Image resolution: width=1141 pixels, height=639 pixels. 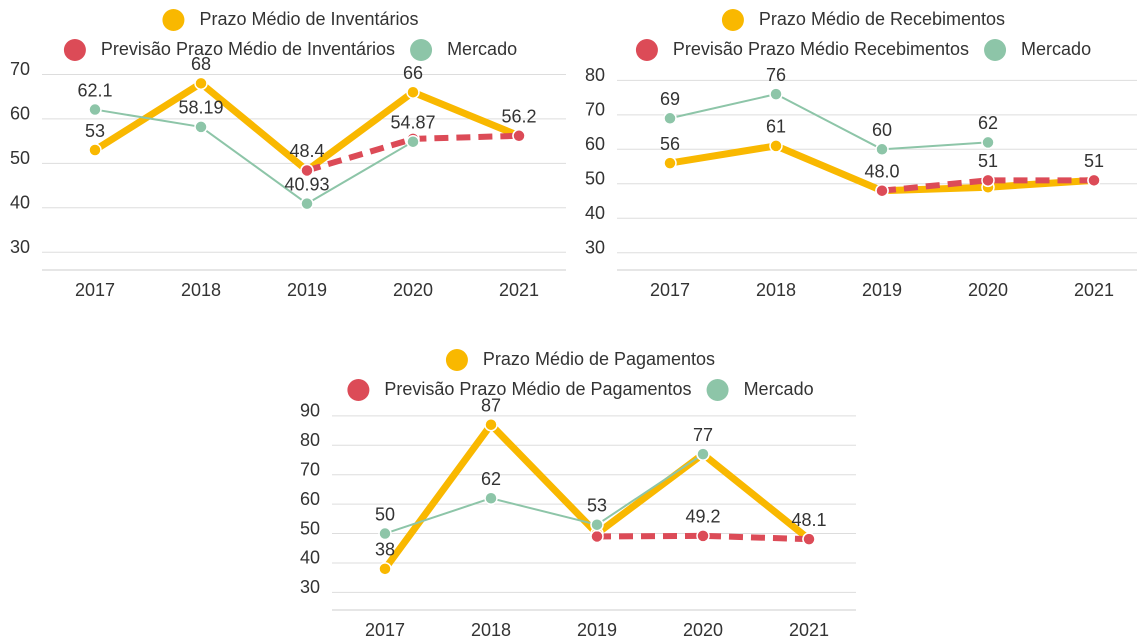 What do you see at coordinates (518, 117) in the screenshot?
I see `data-label: 56.2` at bounding box center [518, 117].